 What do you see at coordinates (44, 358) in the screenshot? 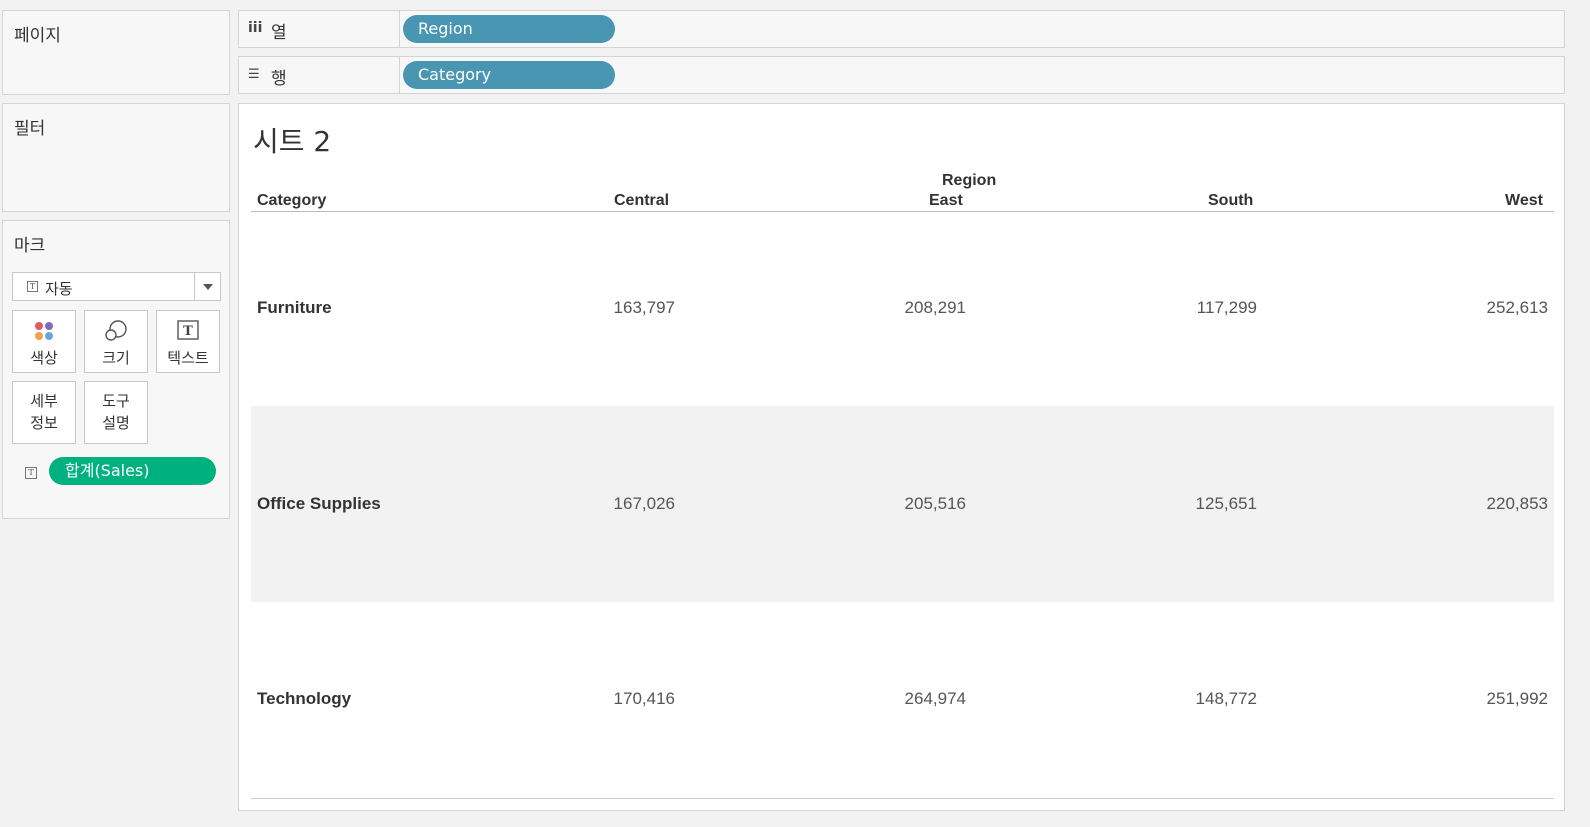
I see `color-button-label: 색상` at bounding box center [44, 358].